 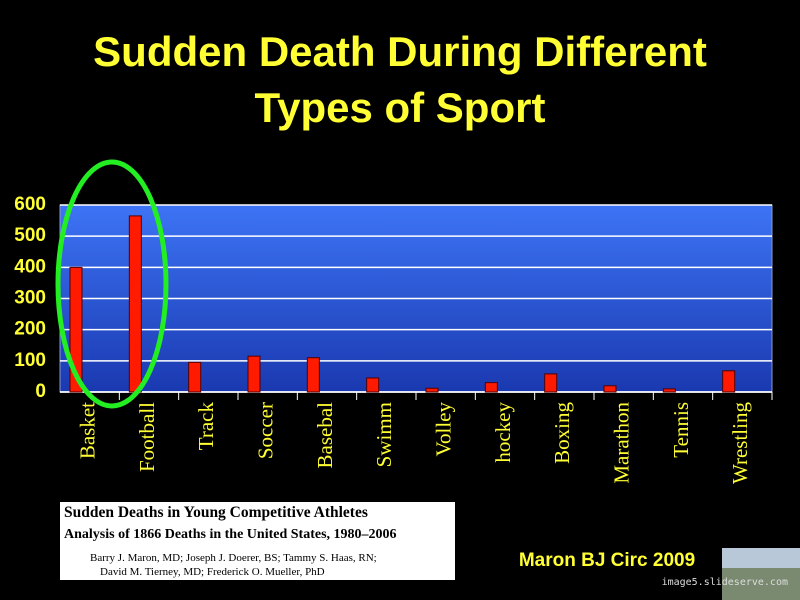 What do you see at coordinates (206, 426) in the screenshot?
I see `x-tick-label: Track` at bounding box center [206, 426].